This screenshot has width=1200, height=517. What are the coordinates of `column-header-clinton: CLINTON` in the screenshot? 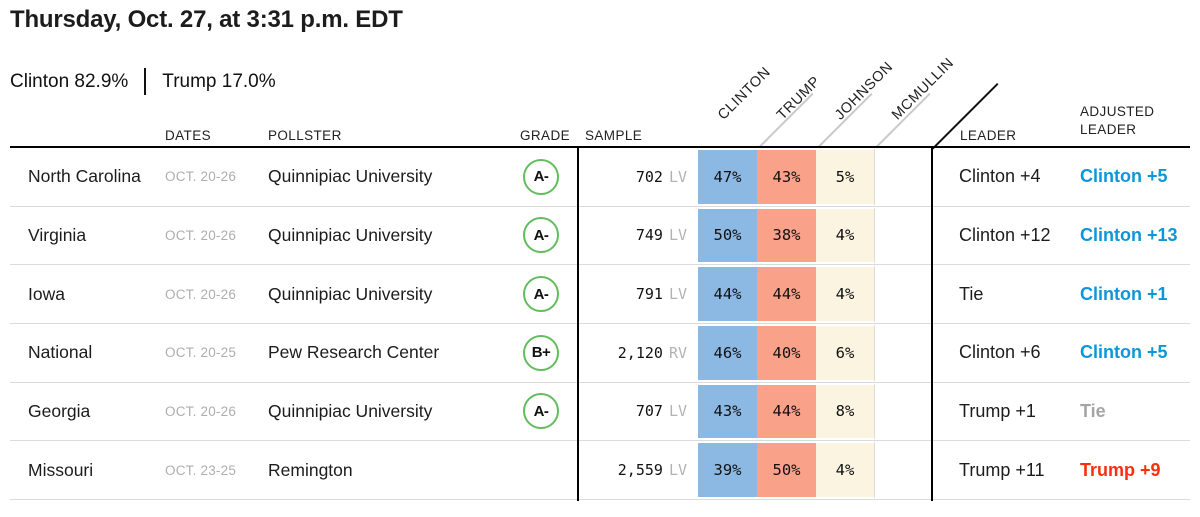 It's located at (744, 94).